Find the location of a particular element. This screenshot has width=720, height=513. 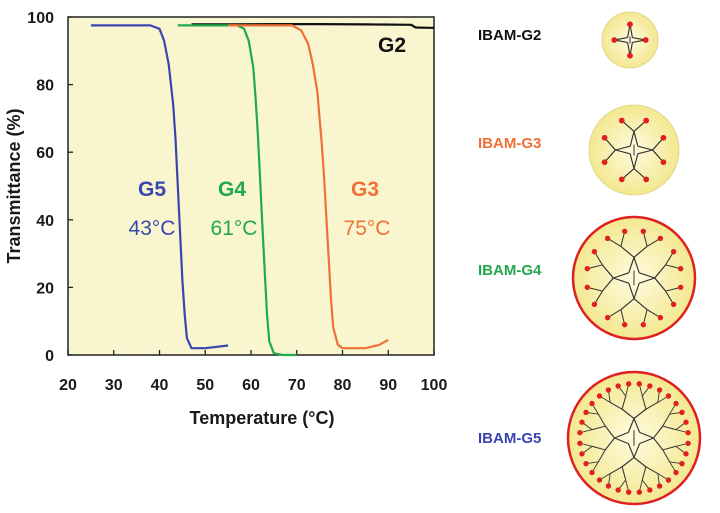

y-tick-labels: 0 20 40 60 80 100 is located at coordinates (40, 187).